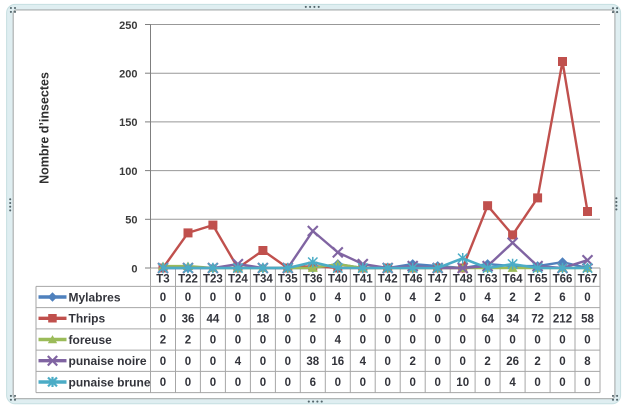 The image size is (628, 416). Describe the element at coordinates (91, 340) in the screenshot. I see `svg-text: foreuse` at that location.